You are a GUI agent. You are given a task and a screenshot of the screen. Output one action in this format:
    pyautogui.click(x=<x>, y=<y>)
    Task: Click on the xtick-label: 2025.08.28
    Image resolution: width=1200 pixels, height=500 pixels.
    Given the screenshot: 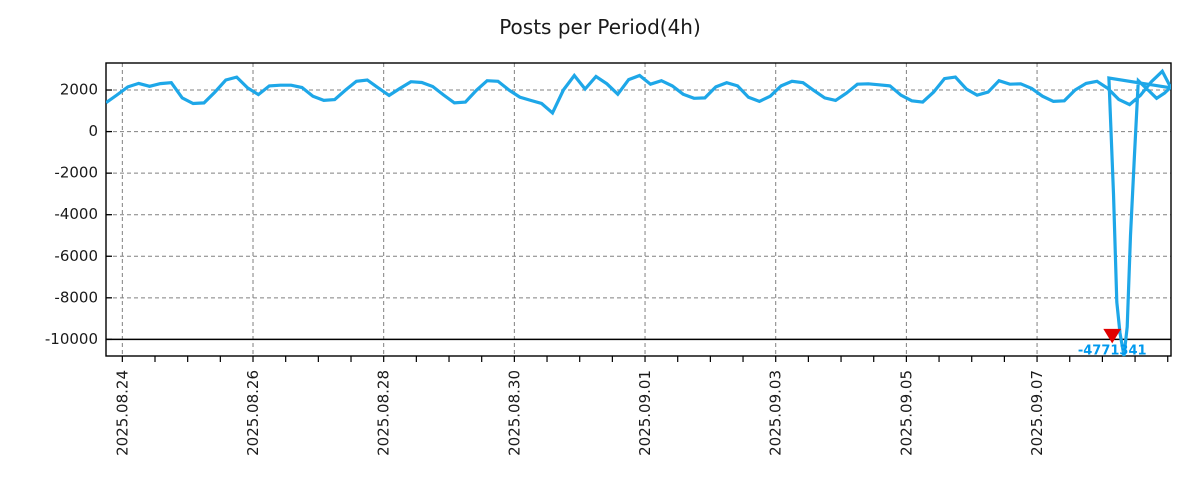 What is the action you would take?
    pyautogui.click(x=384, y=413)
    